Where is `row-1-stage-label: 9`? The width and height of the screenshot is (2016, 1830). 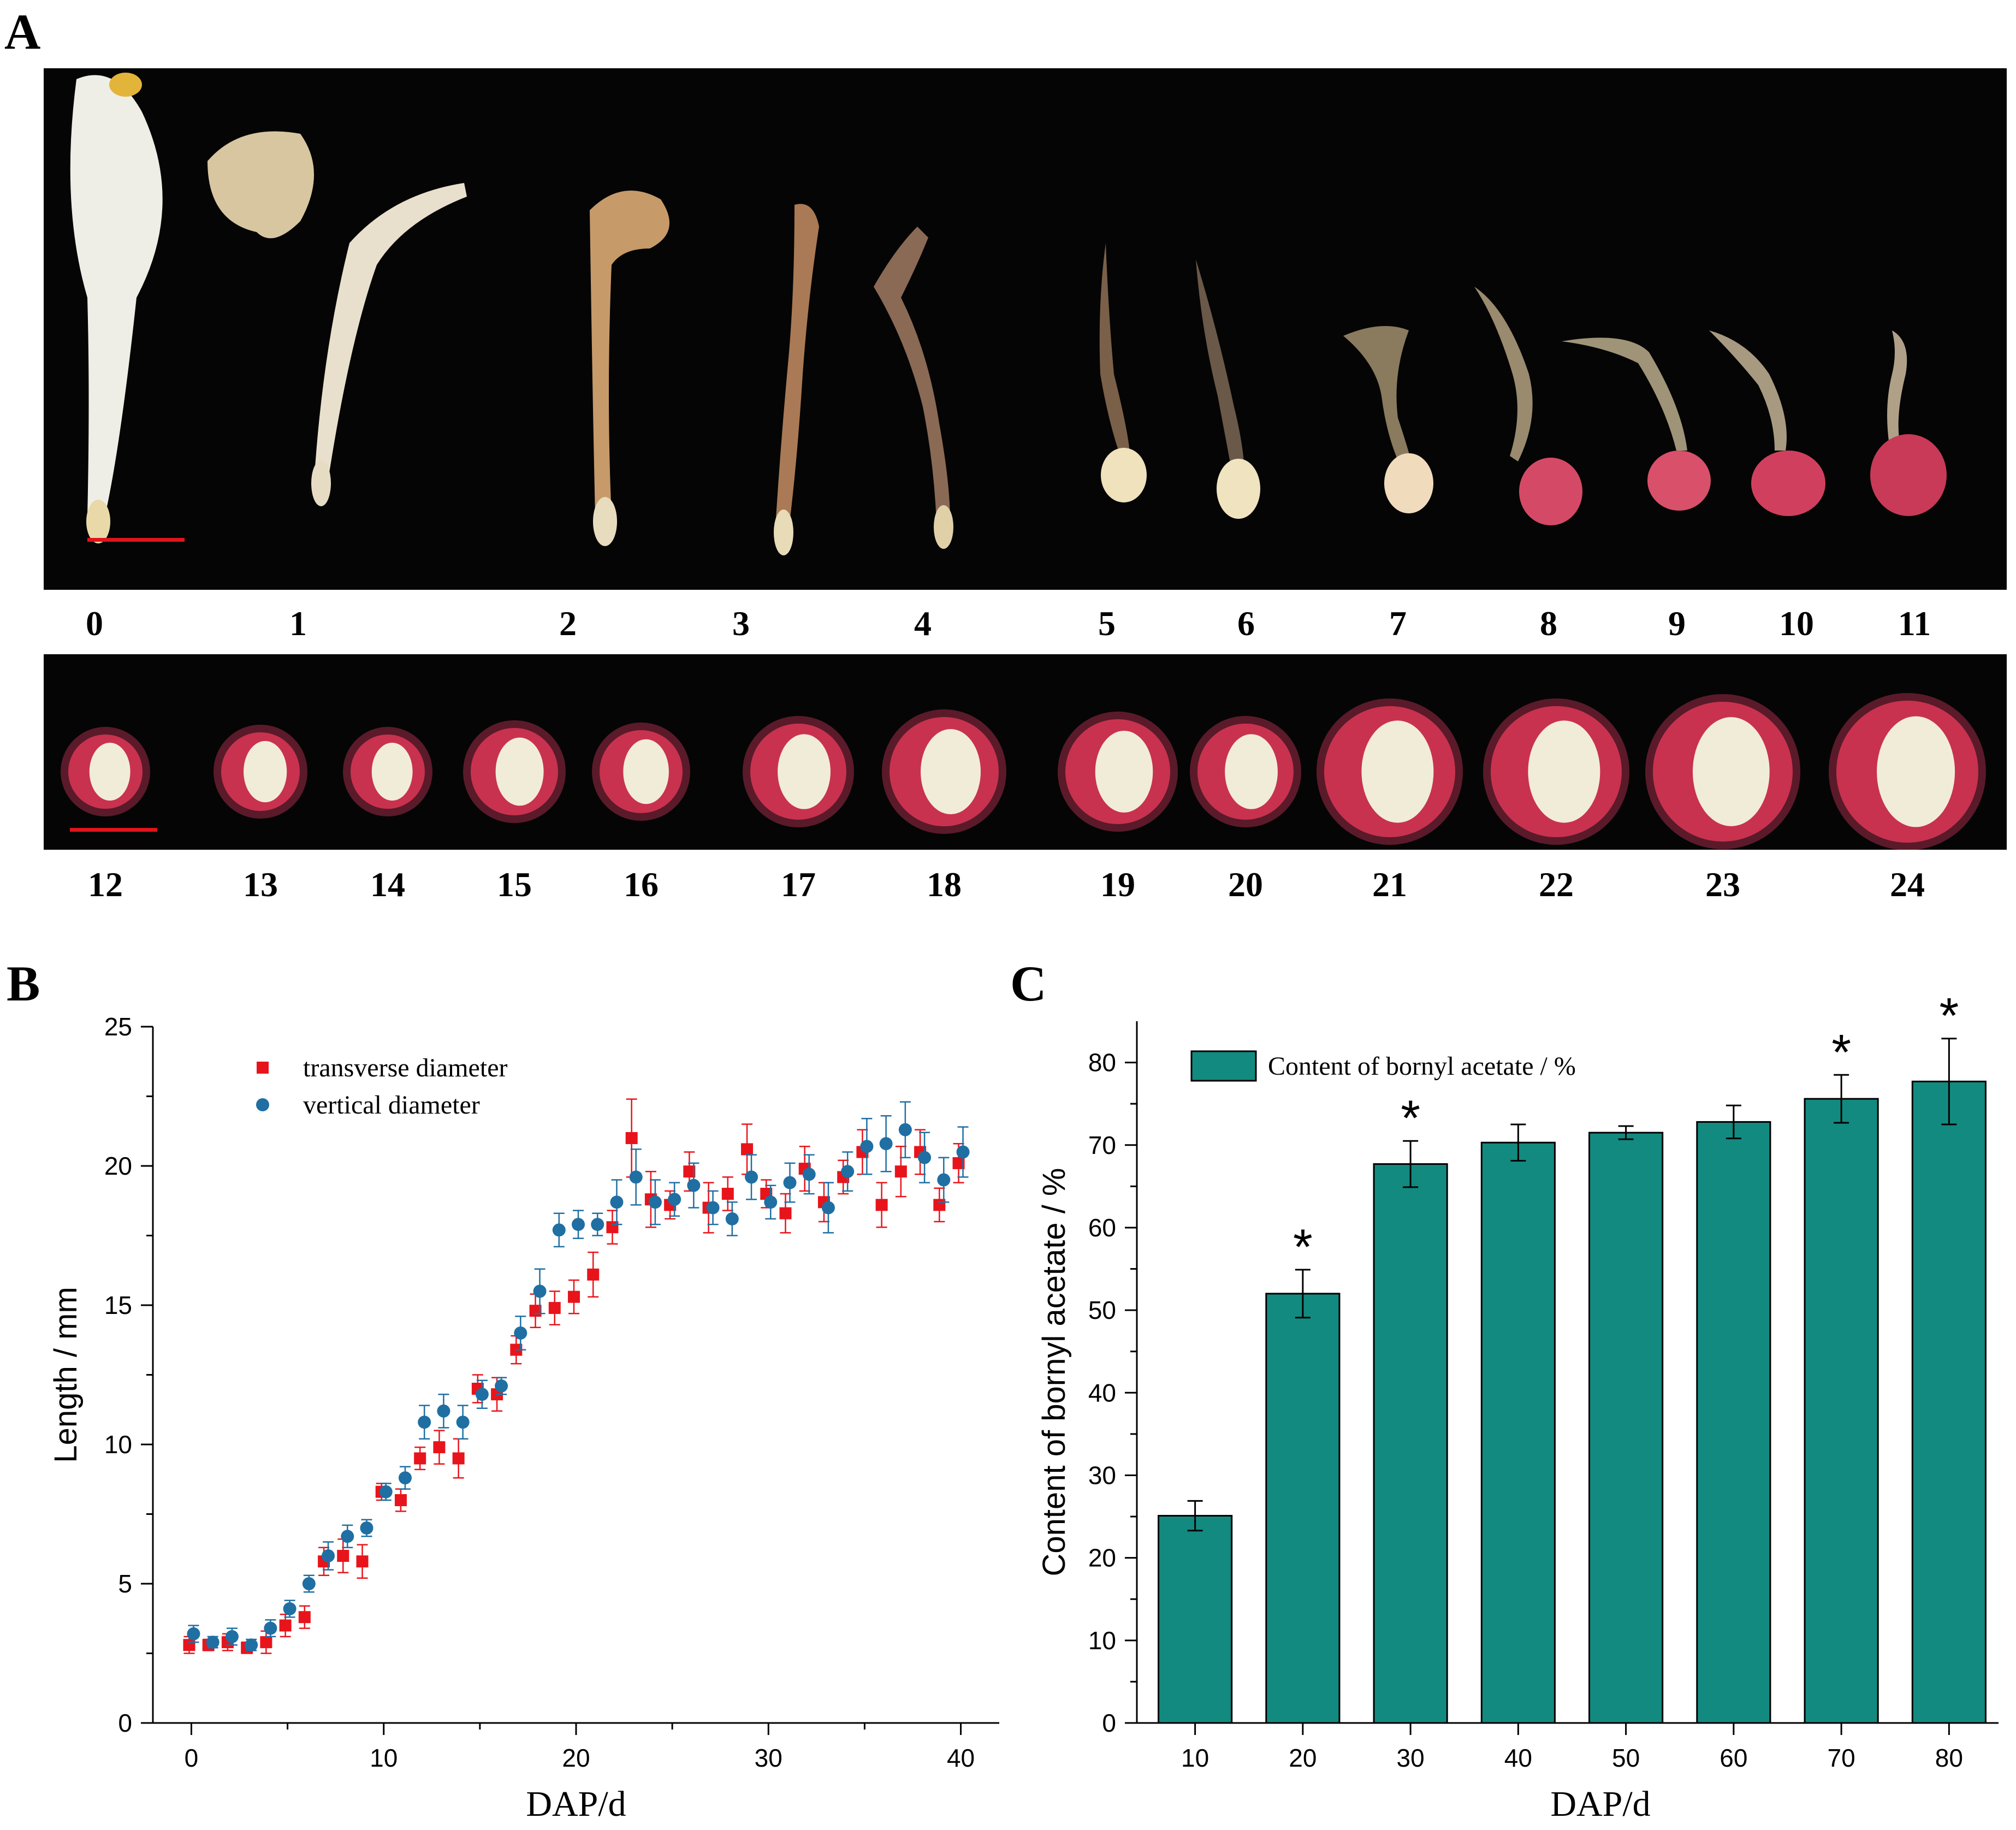 row-1-stage-label: 9 is located at coordinates (1677, 623).